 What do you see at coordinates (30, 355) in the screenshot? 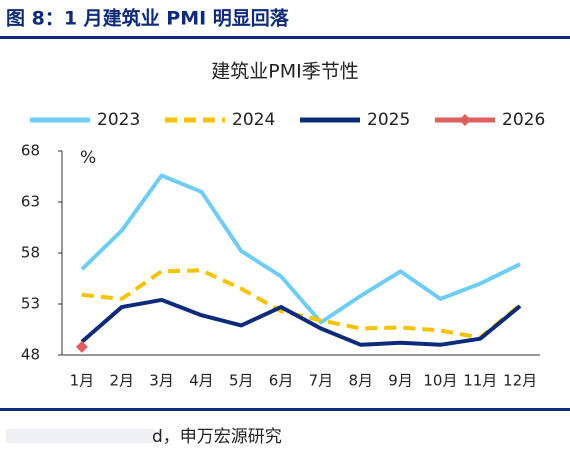
I see `y-tick-label: 48` at bounding box center [30, 355].